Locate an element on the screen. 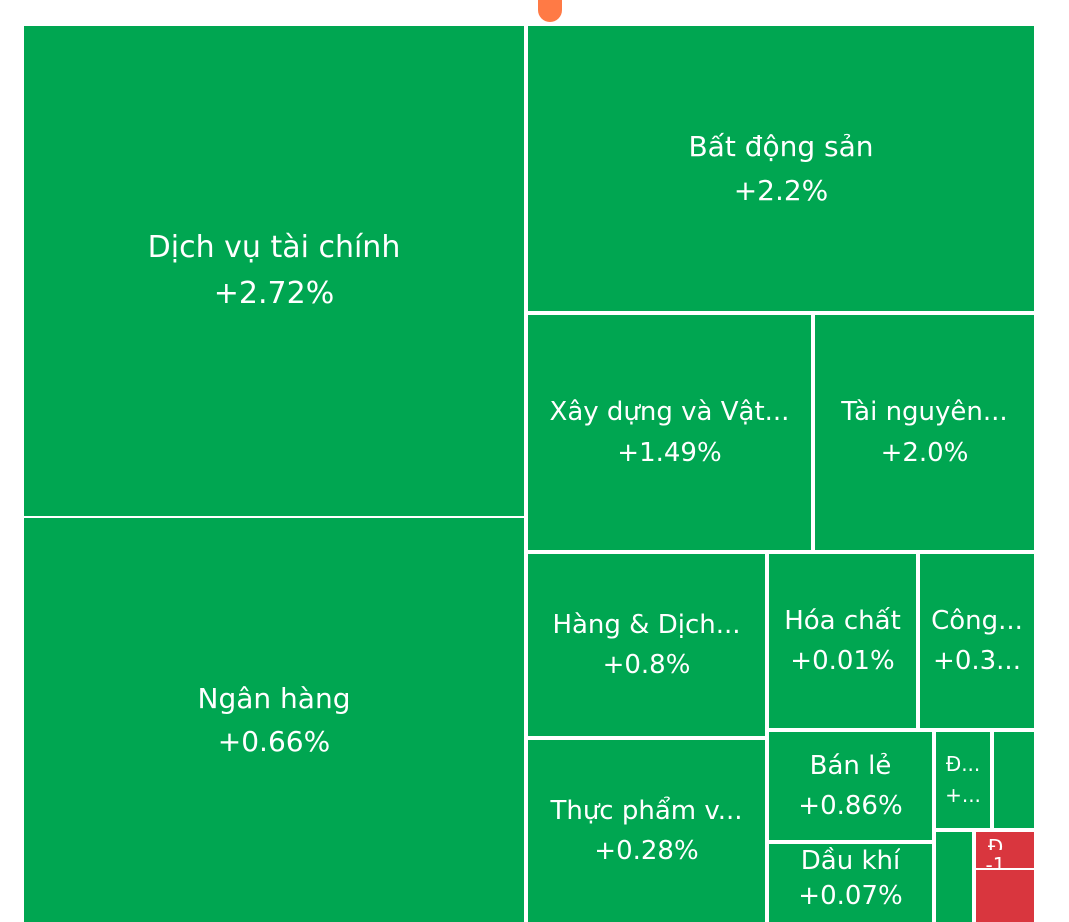 This screenshot has height=922, width=1069. tile-label: Bán lẻ is located at coordinates (850, 765).